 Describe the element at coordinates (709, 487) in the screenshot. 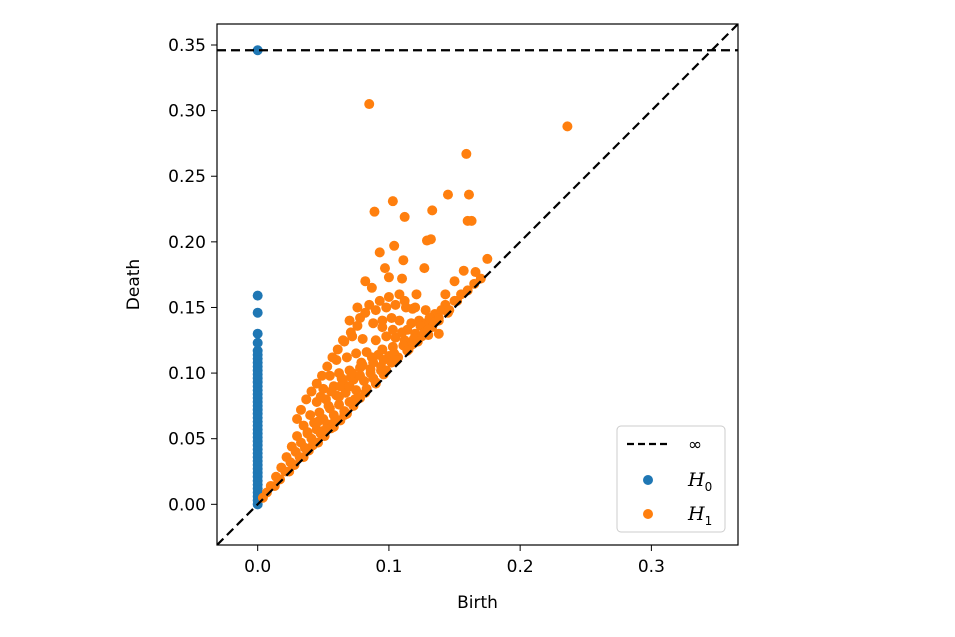

I see `legend-h0-sub: 0` at that location.